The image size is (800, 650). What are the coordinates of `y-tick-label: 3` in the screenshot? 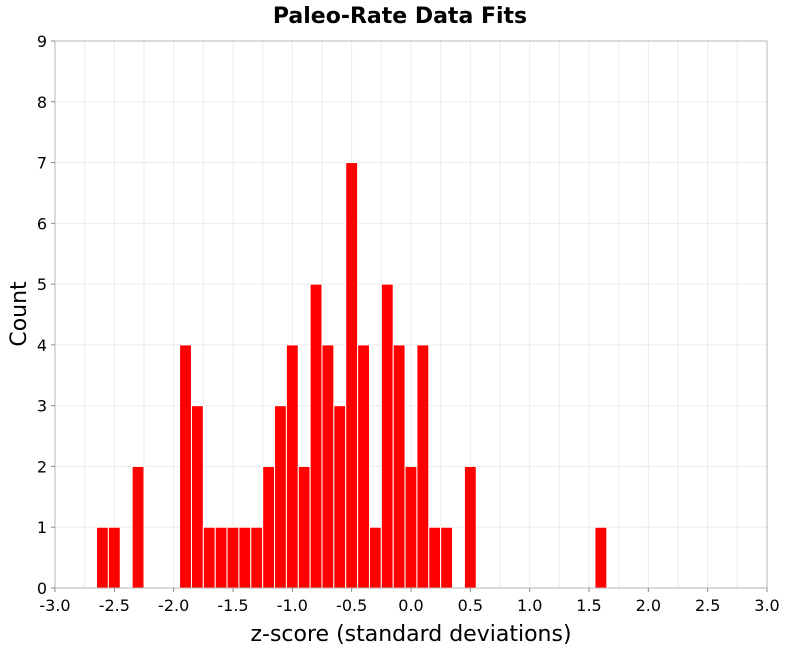 It's located at (42, 406).